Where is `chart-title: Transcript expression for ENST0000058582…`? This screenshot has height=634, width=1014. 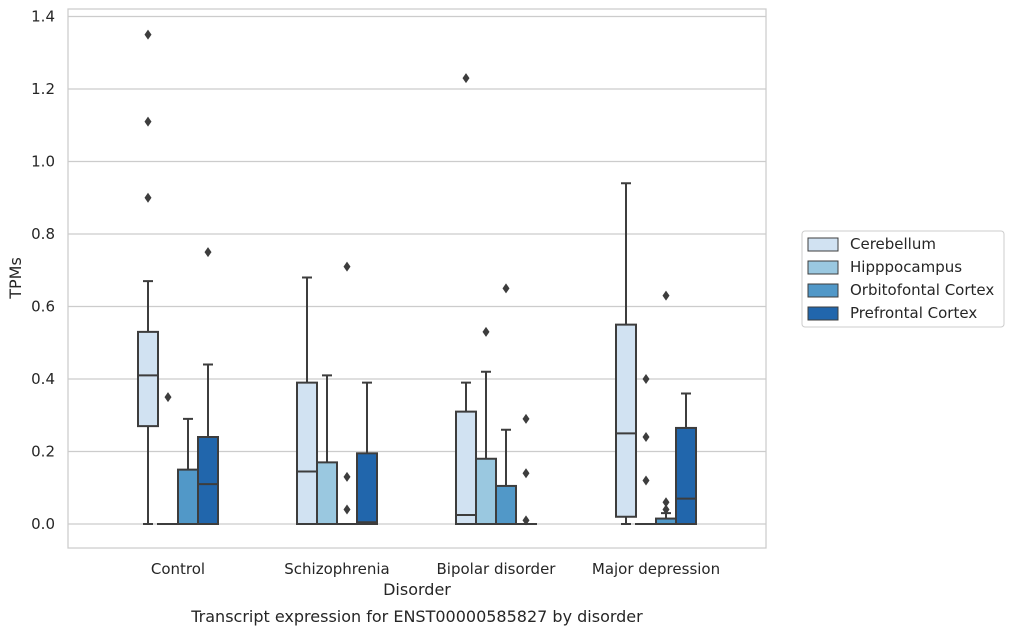 chart-title: Transcript expression for ENST0000058582… is located at coordinates (416, 616).